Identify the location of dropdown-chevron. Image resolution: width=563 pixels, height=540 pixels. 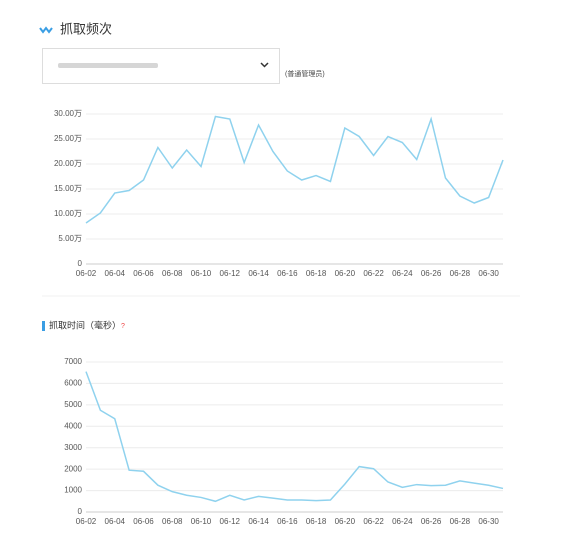
(264, 65).